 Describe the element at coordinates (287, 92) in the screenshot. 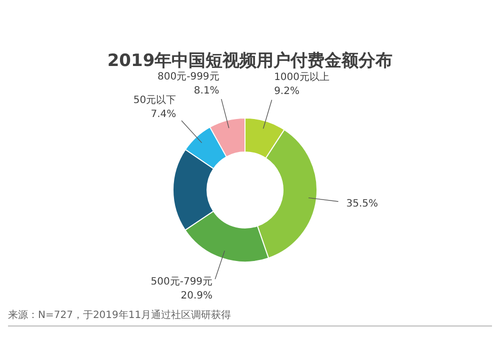

I see `data-label: 9.2%` at that location.